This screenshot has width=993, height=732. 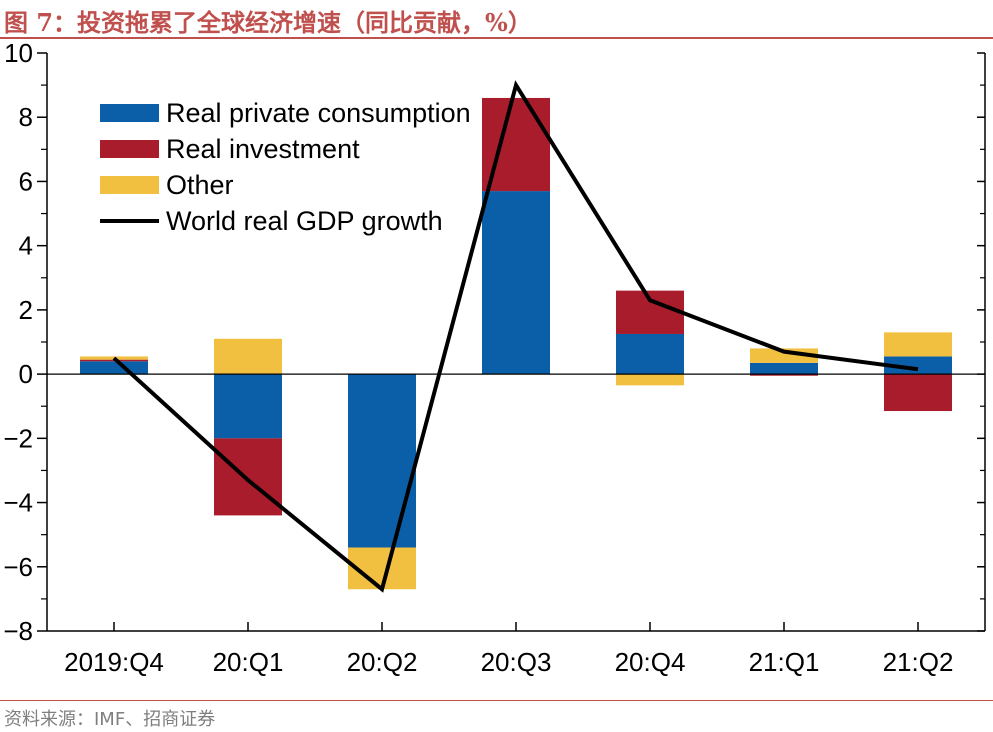 I want to click on y-tick-label: 10, so click(x=18, y=54).